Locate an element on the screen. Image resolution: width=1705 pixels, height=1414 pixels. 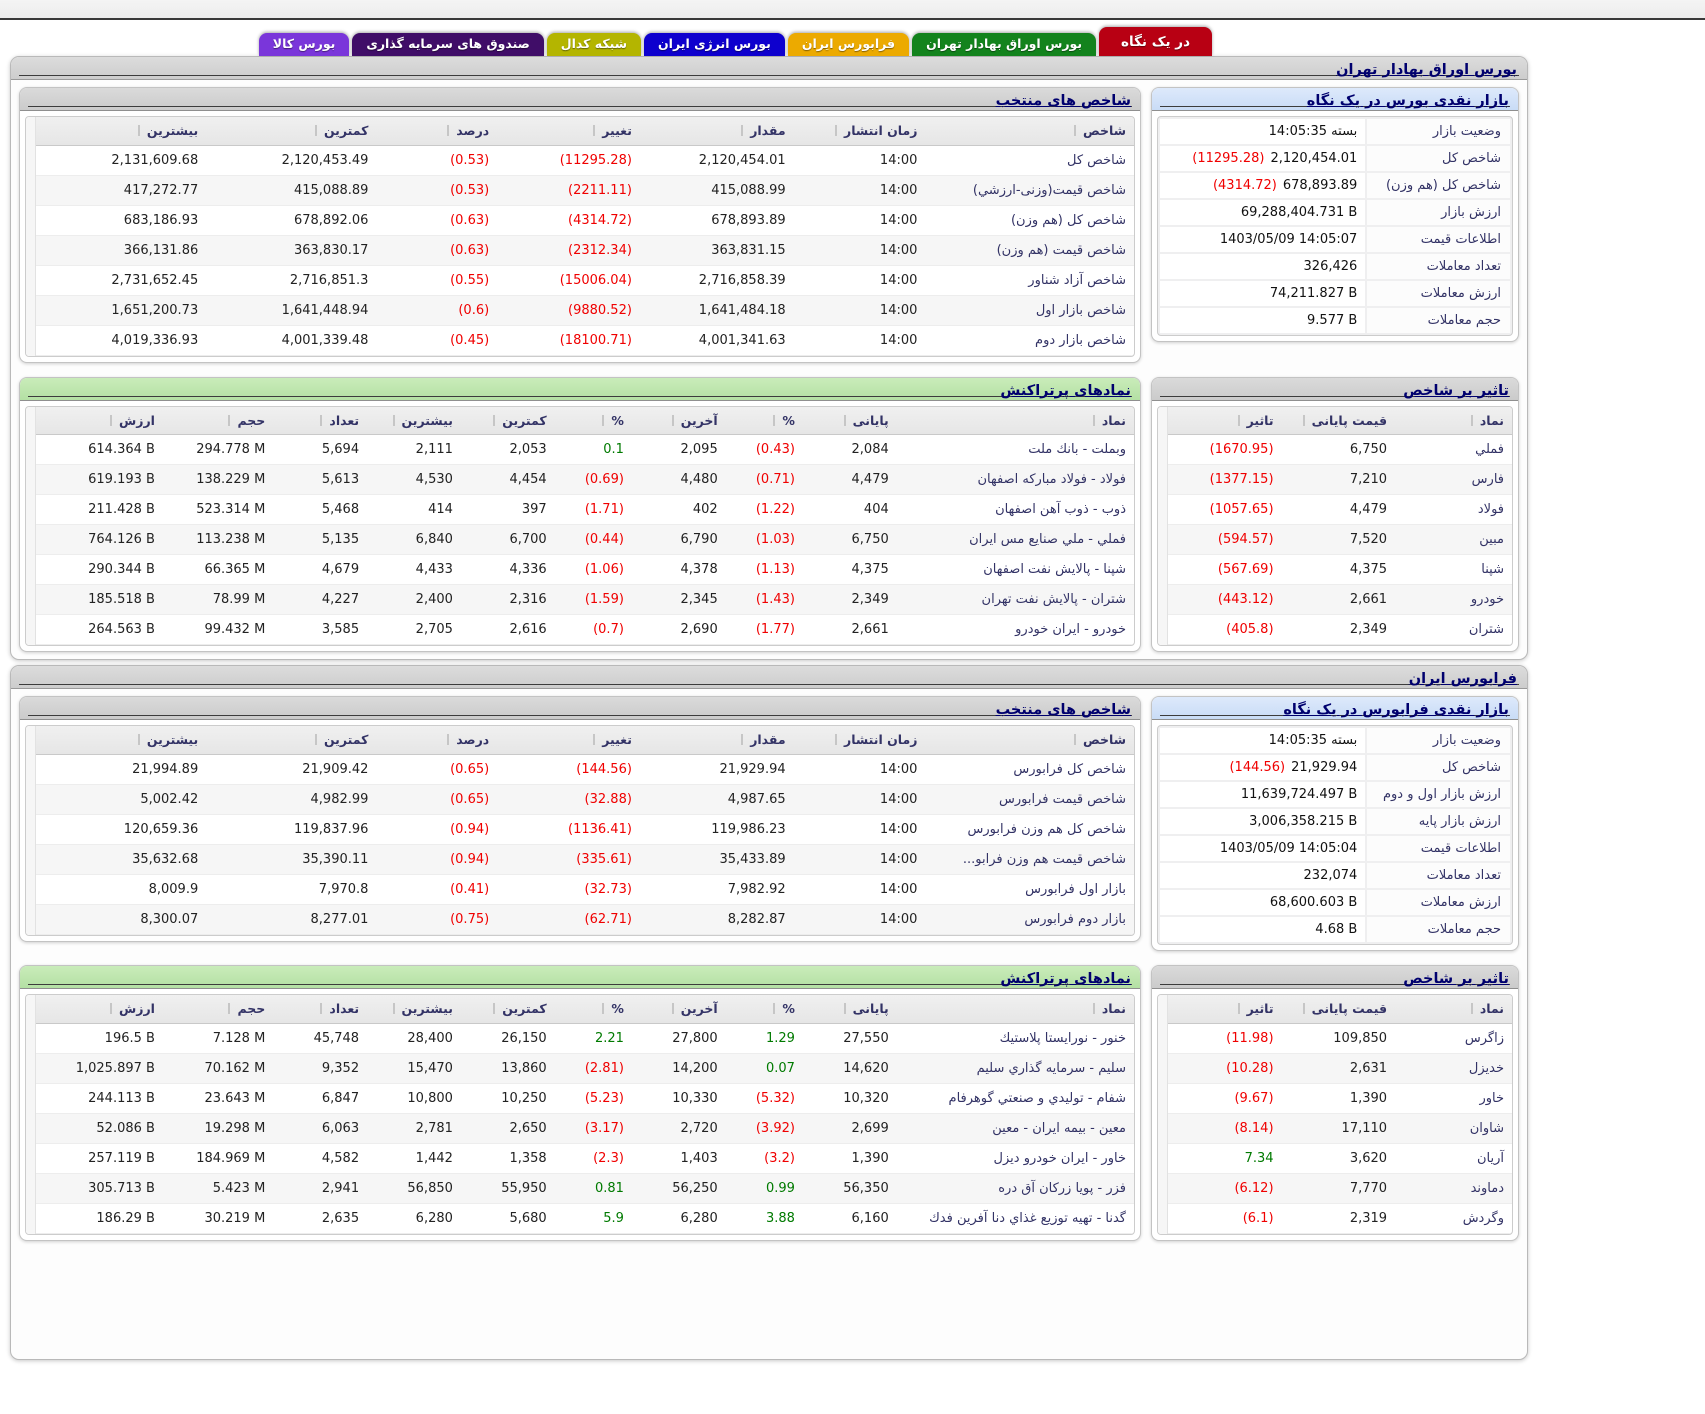
symbol-link: شاخص کل هم وزن فرابورس is located at coordinates (1029, 829).